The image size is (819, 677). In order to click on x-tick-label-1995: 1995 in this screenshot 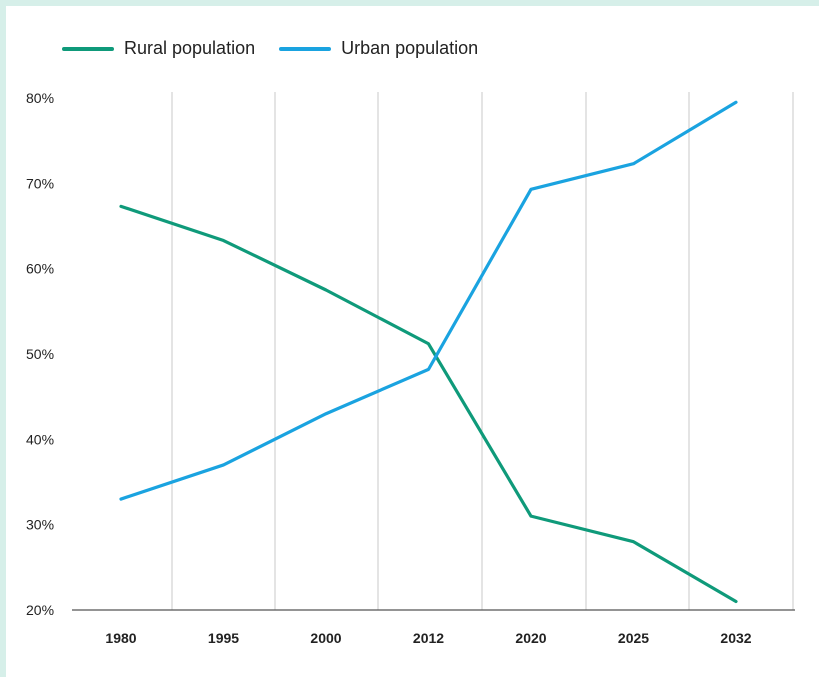, I will do `click(223, 638)`.